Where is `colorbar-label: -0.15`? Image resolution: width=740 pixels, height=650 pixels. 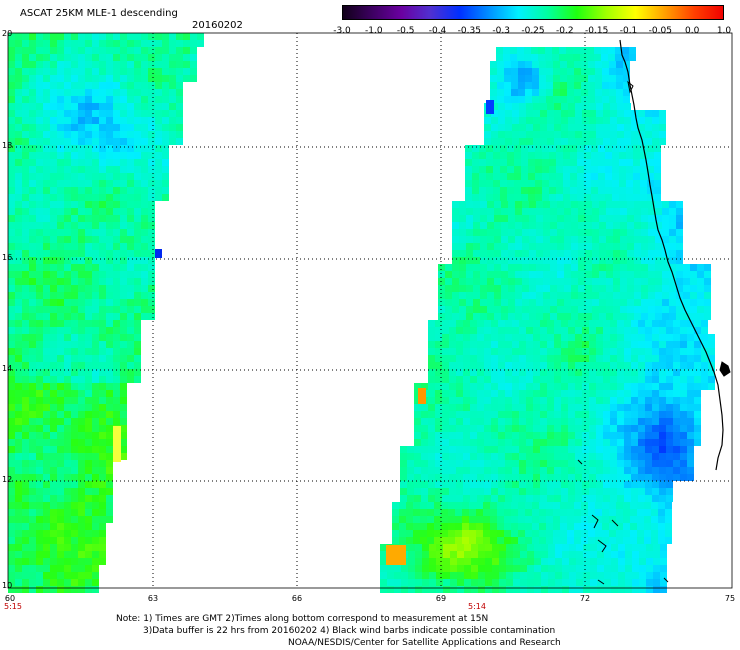 colorbar-label: -0.15 is located at coordinates (597, 31).